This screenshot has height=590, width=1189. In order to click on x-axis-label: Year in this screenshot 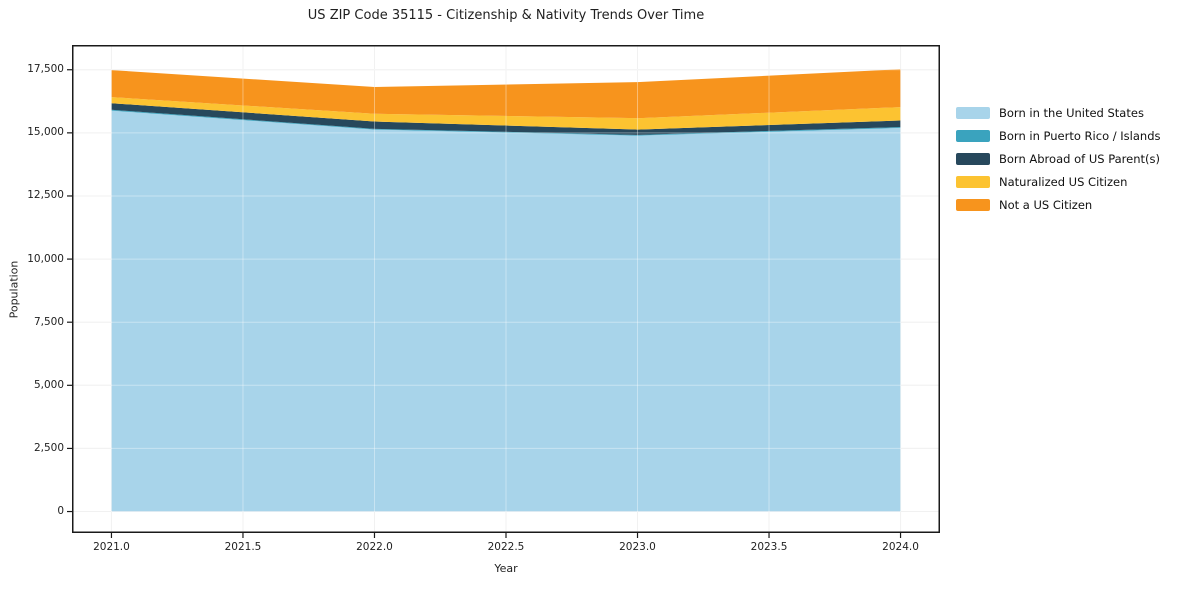, I will do `click(506, 568)`.